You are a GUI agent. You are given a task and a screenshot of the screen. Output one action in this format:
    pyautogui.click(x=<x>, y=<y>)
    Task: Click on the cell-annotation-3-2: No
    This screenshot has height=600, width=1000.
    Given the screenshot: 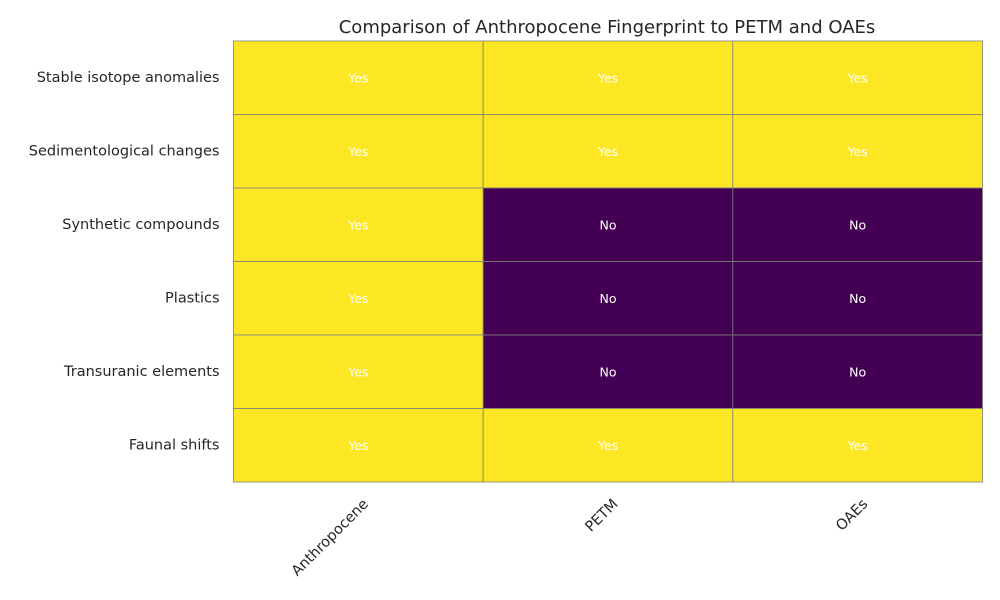 What is the action you would take?
    pyautogui.click(x=857, y=298)
    